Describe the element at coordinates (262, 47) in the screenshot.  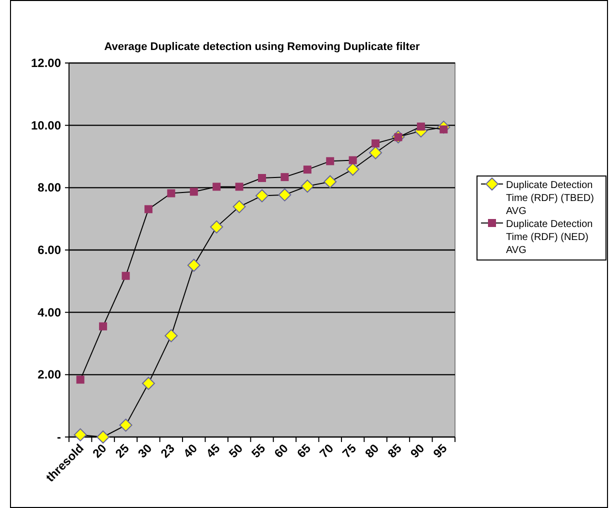
I see `chart-title: Average Duplicate detection using Removing Duplicate filter` at that location.